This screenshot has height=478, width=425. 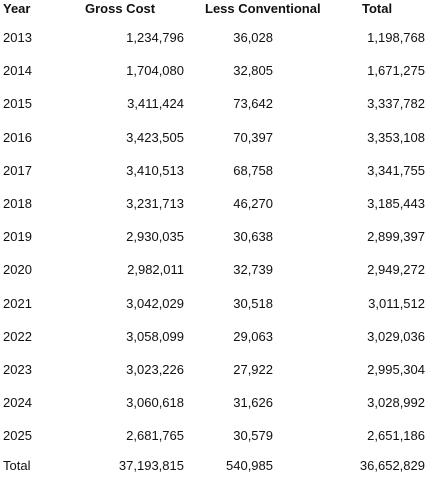 I want to click on cell-gross-cost: 3,410,513, so click(x=155, y=170).